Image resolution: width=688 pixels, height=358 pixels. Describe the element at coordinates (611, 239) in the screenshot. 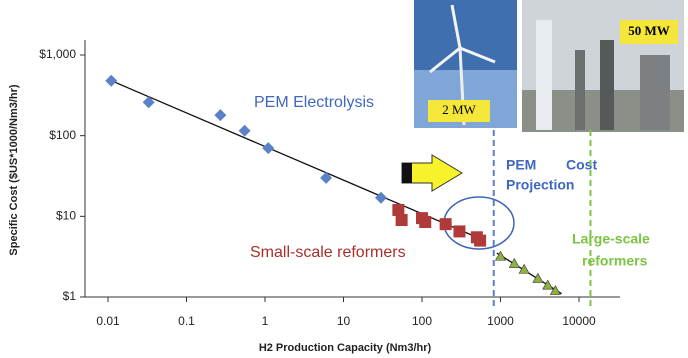

I see `annotation: Large-scale` at that location.